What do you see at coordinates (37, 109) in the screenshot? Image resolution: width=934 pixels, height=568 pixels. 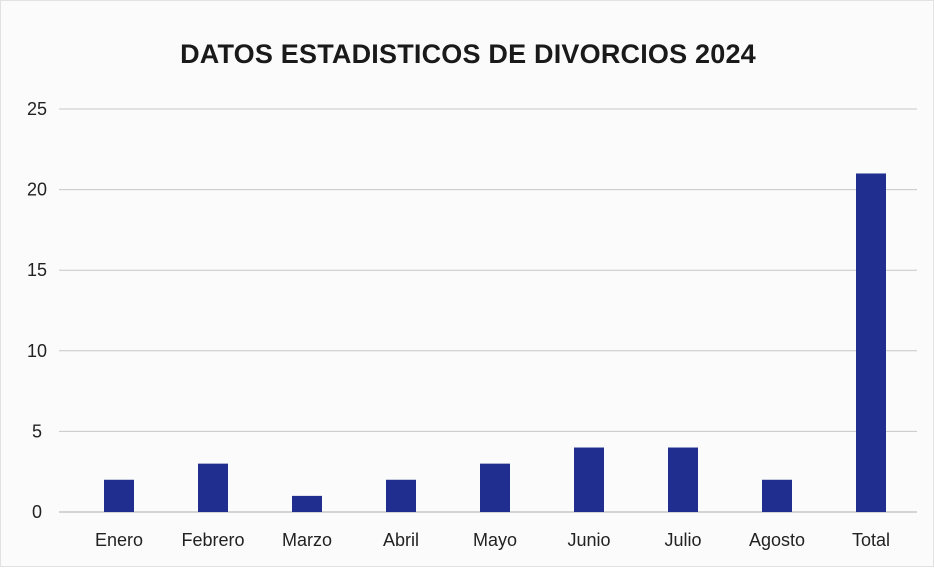 I see `y-tick-label: 25` at bounding box center [37, 109].